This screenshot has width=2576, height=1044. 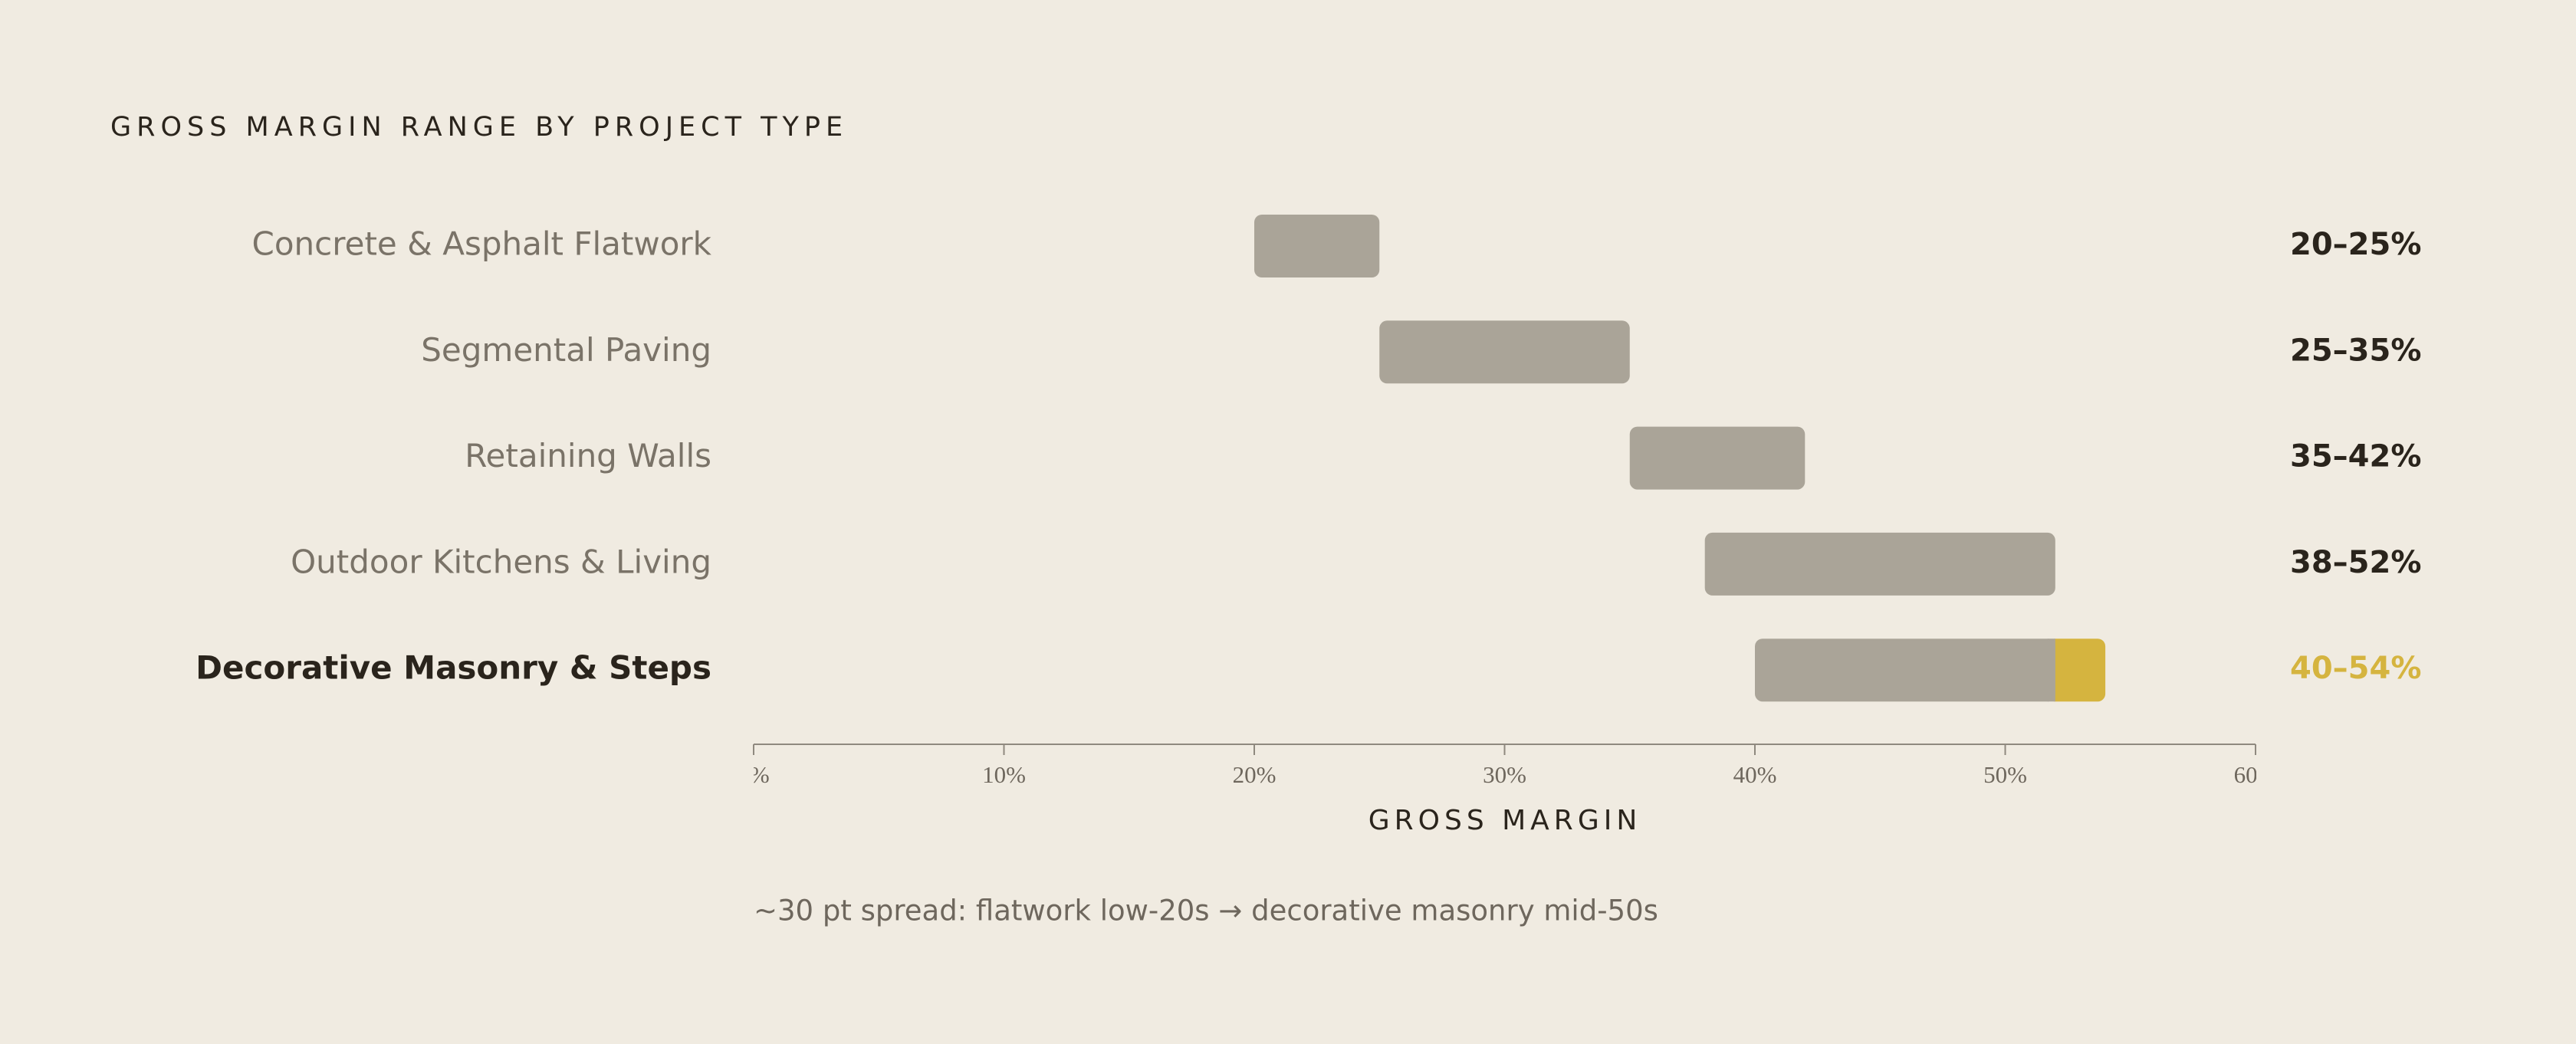 I want to click on category-label: Retaining Walls, so click(x=588, y=455).